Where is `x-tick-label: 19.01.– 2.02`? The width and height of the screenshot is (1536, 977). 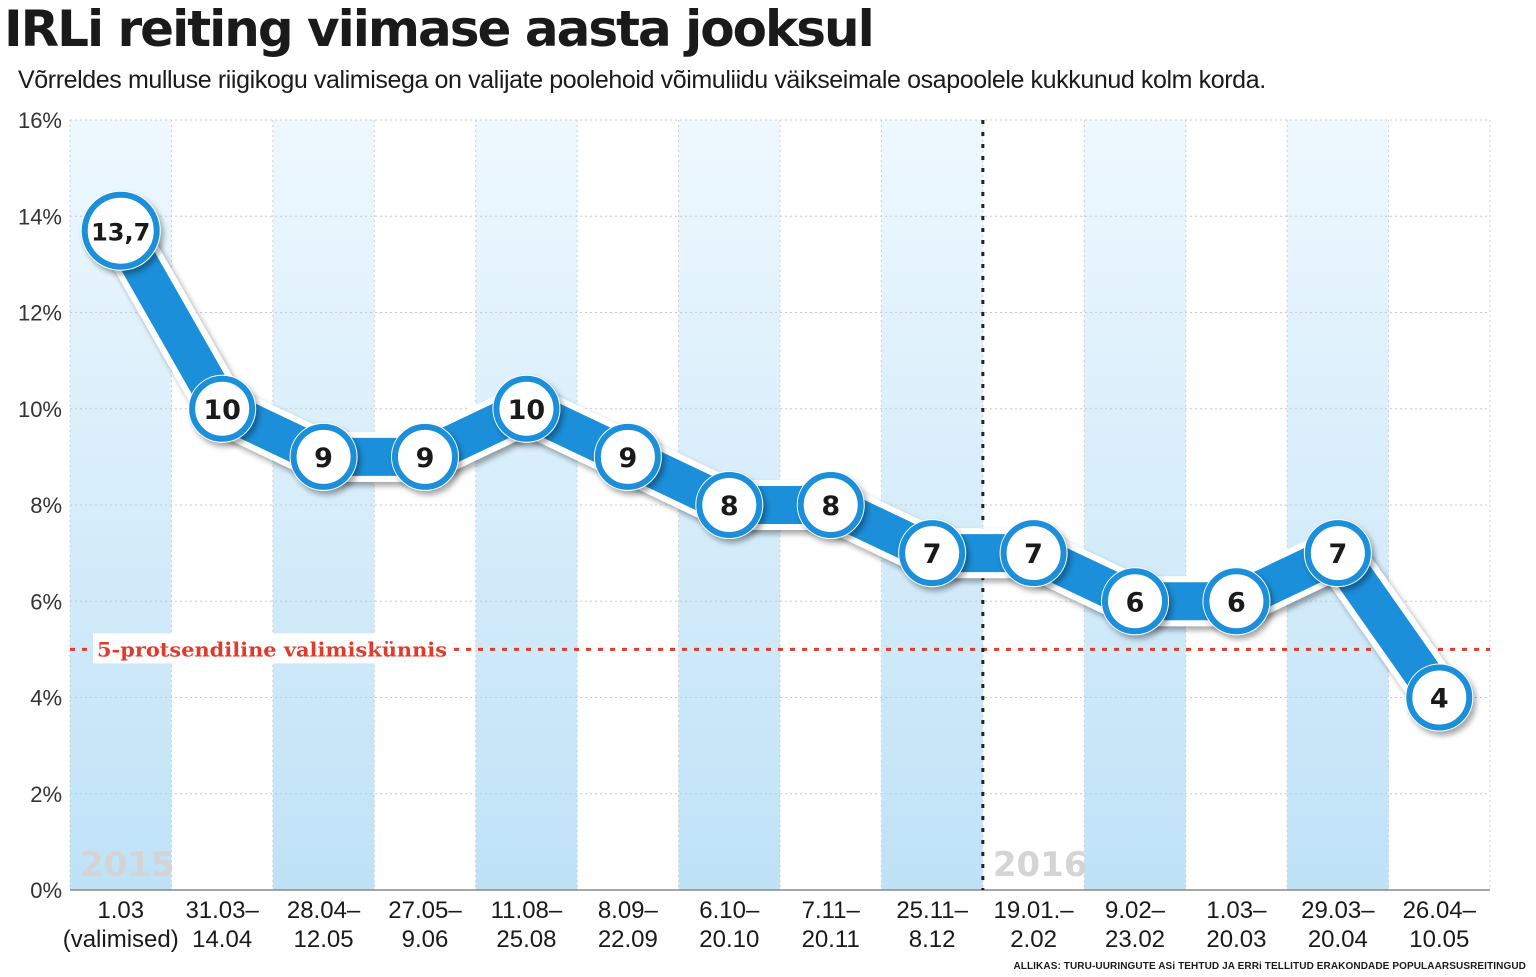 x-tick-label: 19.01.– 2.02 is located at coordinates (1034, 925).